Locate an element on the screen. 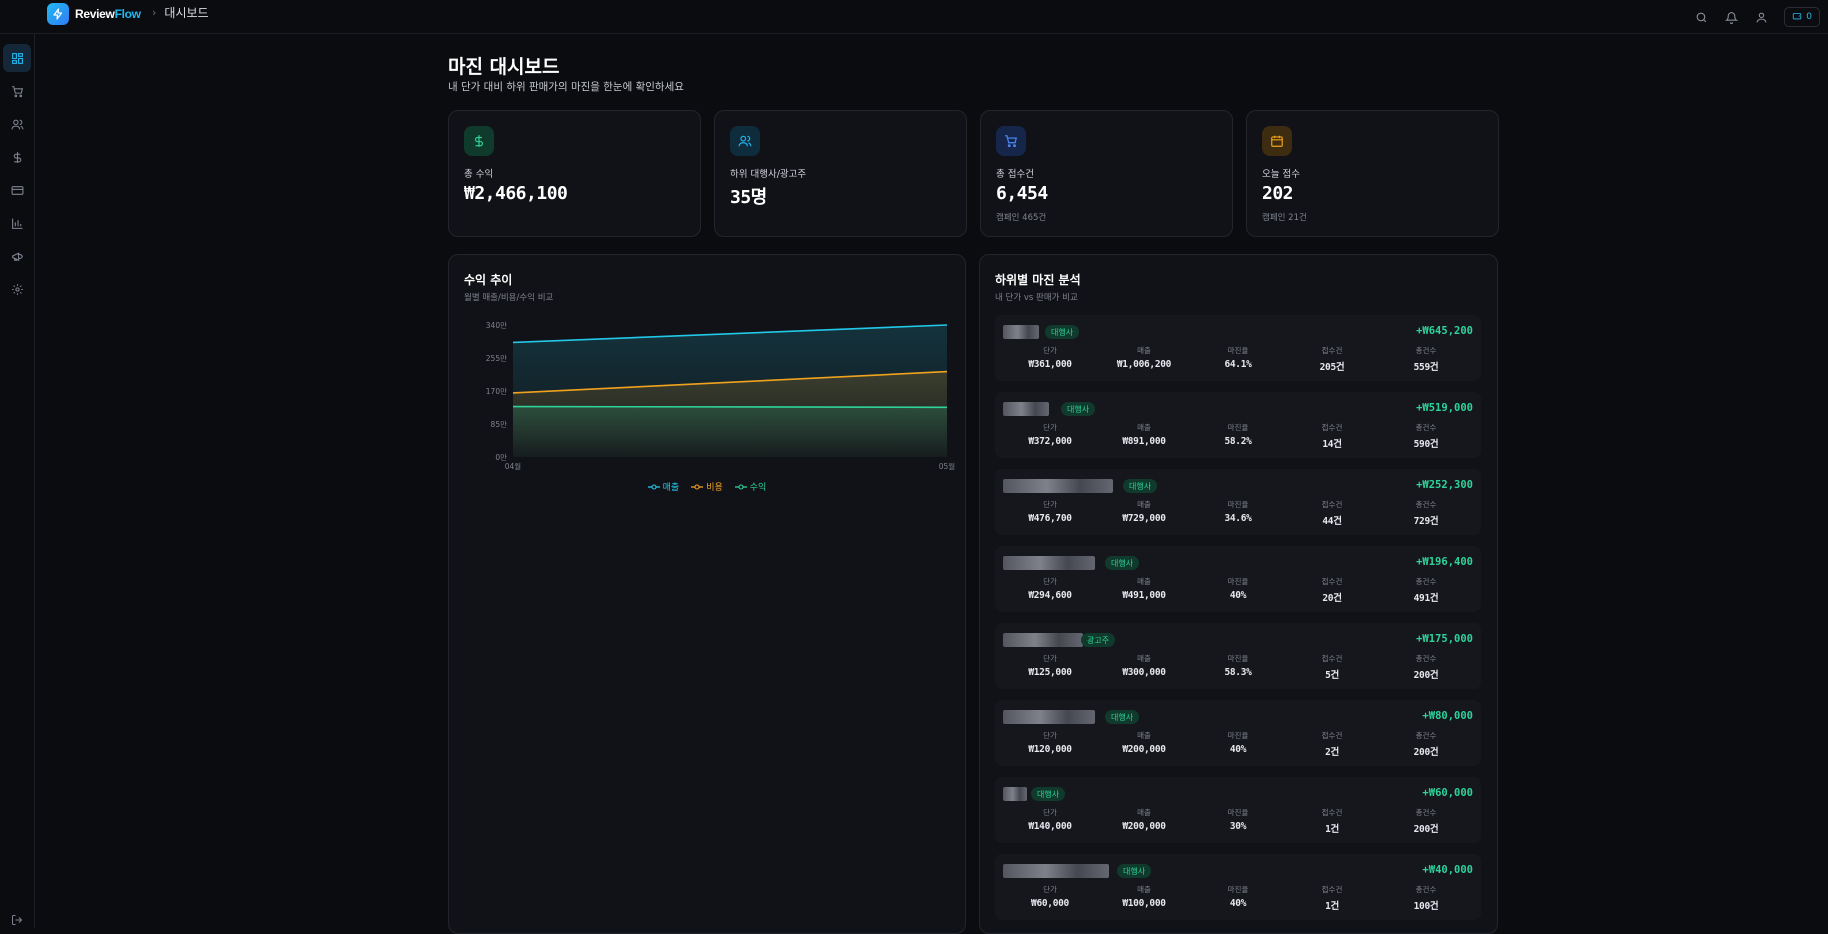 The height and width of the screenshot is (934, 1828). row-cell-count: 접수건 14건 is located at coordinates (1332, 436).